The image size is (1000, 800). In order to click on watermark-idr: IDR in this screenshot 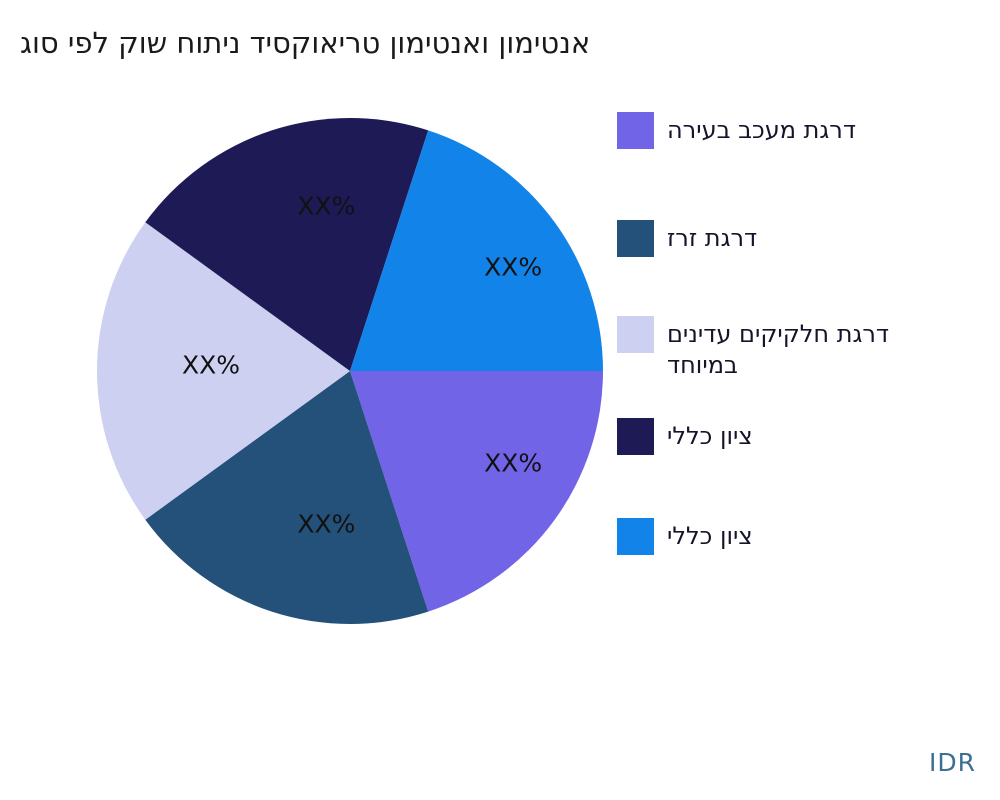, I will do `click(952, 762)`.